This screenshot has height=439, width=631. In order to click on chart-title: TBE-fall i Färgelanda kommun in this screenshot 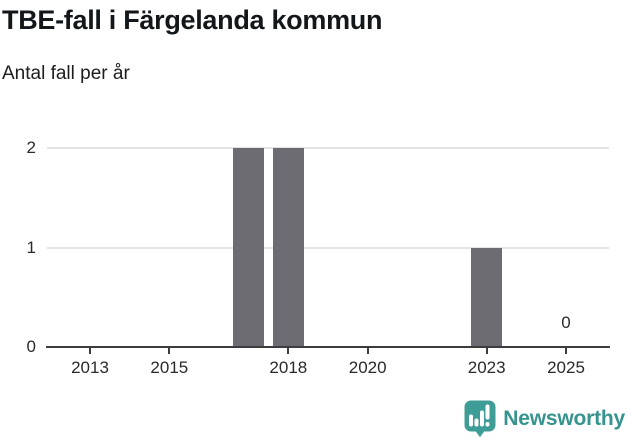, I will do `click(192, 20)`.